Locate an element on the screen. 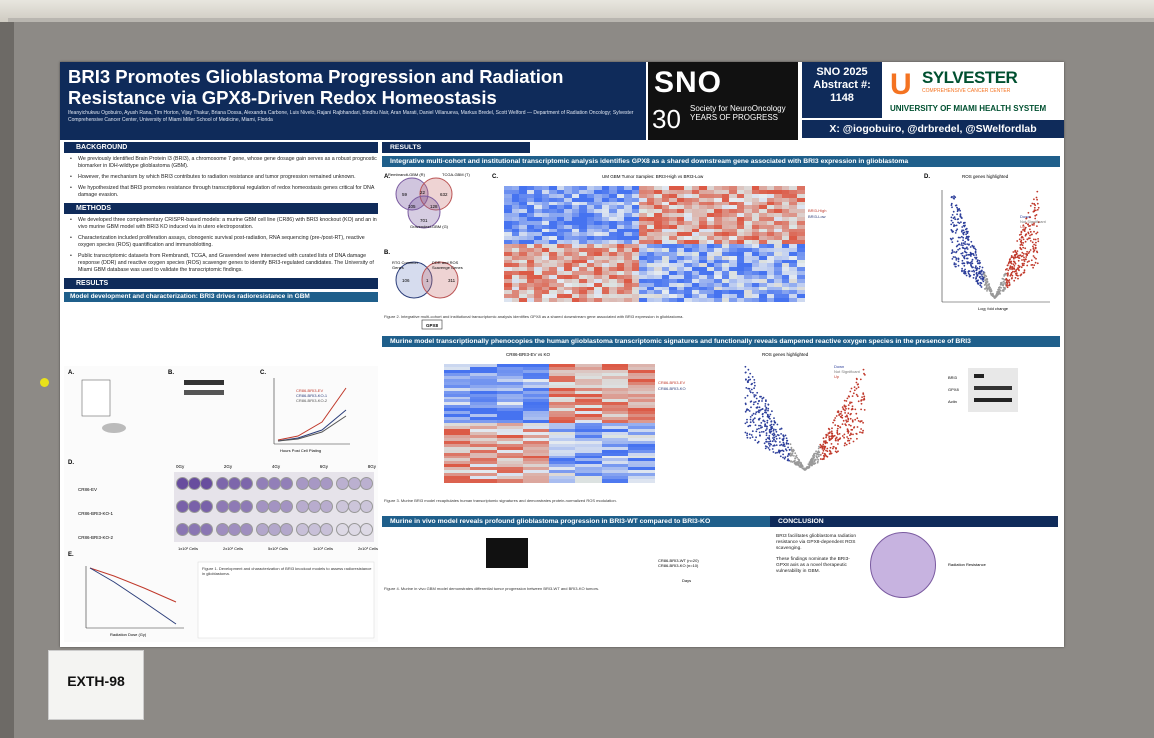 This screenshot has width=1154, height=738. sno-years-number: 30 is located at coordinates (666, 119).